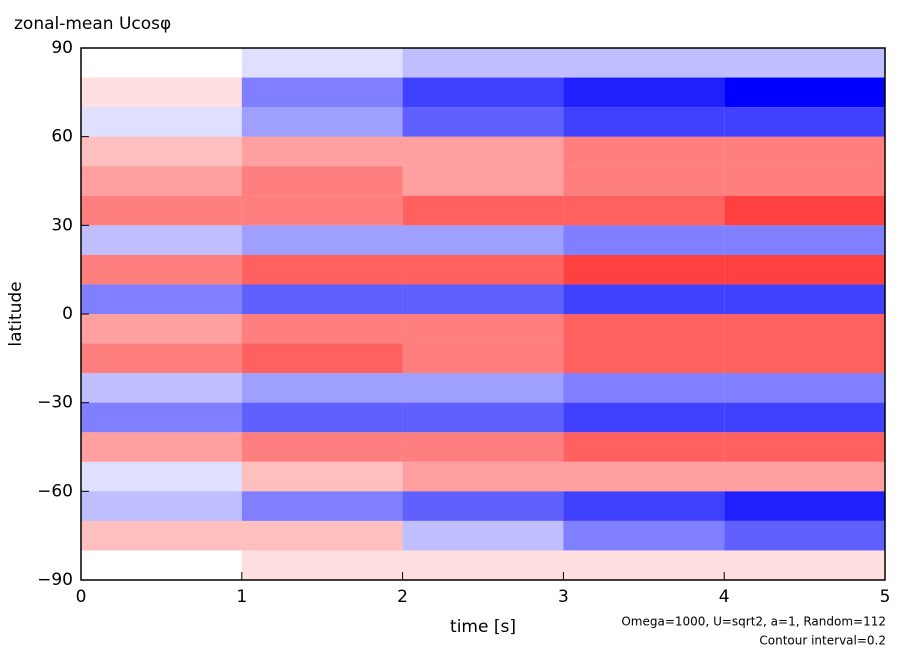 This screenshot has width=904, height=658. I want to click on x-tick-label: 2, so click(402, 597).